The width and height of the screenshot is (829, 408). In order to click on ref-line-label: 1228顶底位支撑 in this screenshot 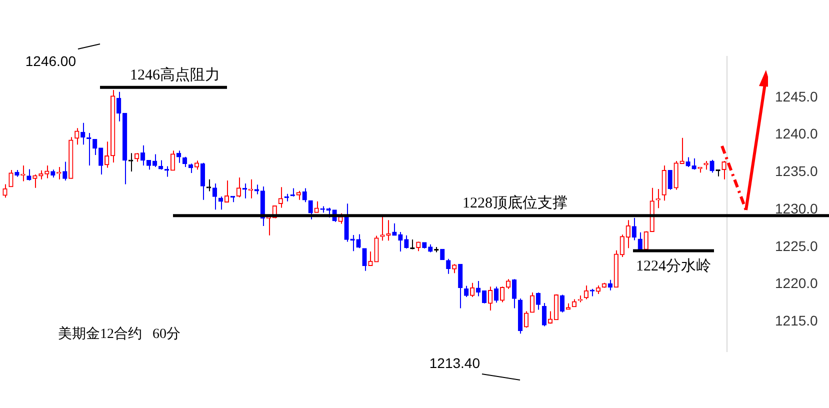, I will do `click(515, 203)`.